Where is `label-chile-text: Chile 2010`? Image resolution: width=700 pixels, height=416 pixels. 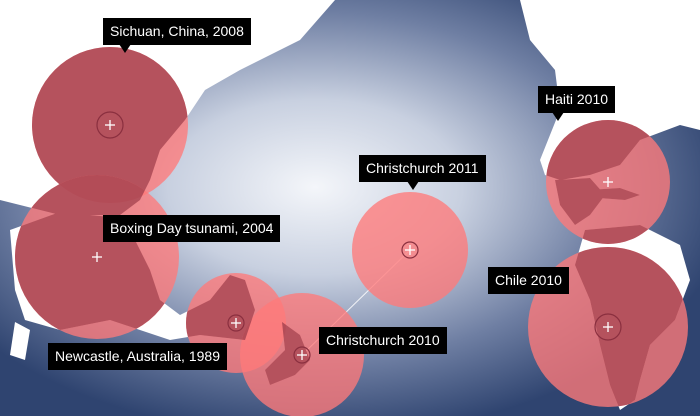 label-chile-text: Chile 2010 is located at coordinates (528, 280).